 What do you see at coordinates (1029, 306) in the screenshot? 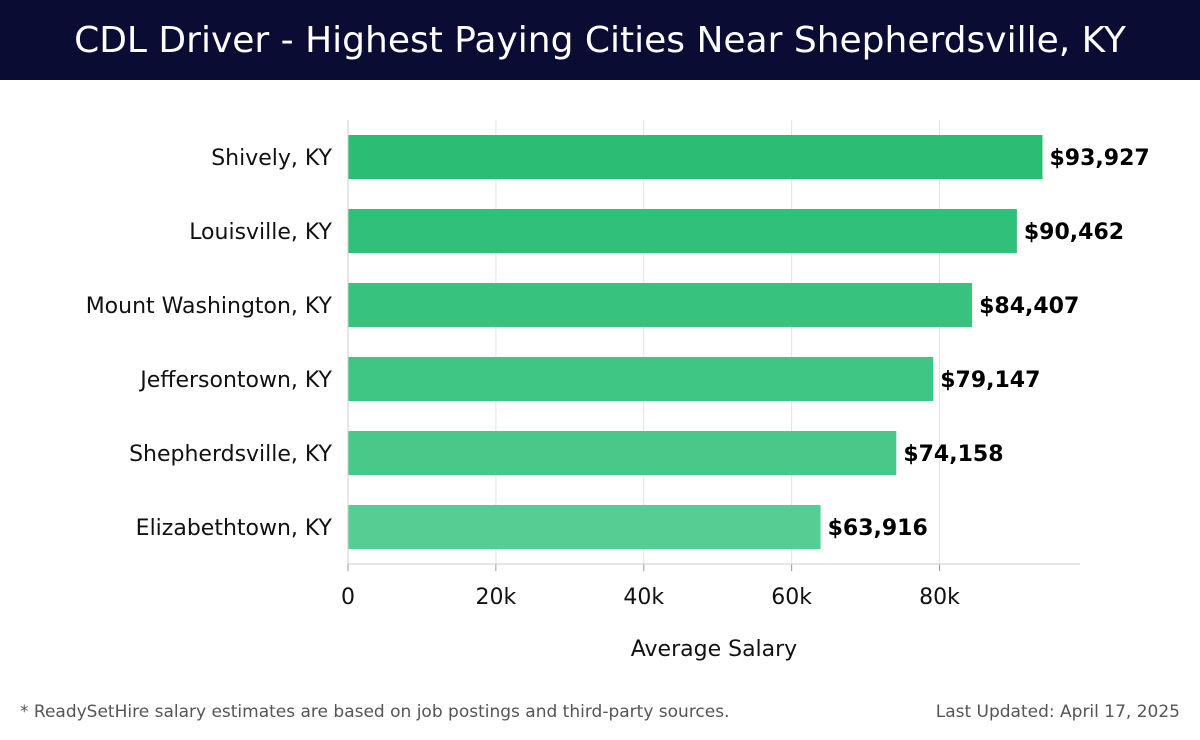
I see `value-label: $84,407` at bounding box center [1029, 306].